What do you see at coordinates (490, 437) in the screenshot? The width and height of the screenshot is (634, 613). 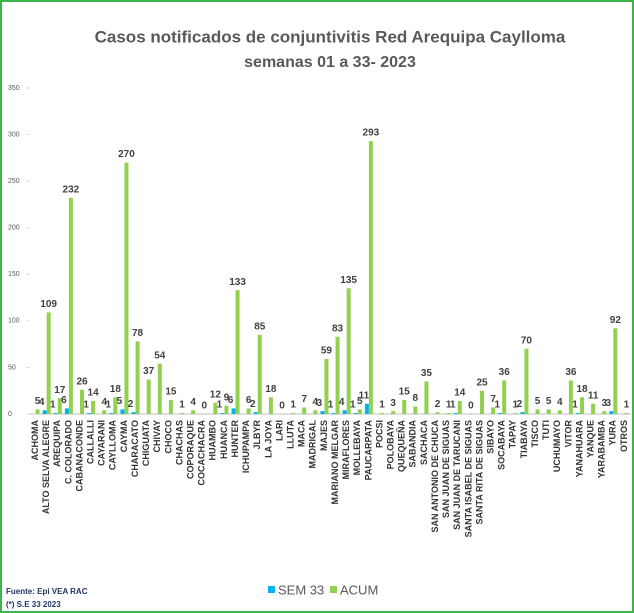 I see `x-tick-label: SIBAYO` at bounding box center [490, 437].